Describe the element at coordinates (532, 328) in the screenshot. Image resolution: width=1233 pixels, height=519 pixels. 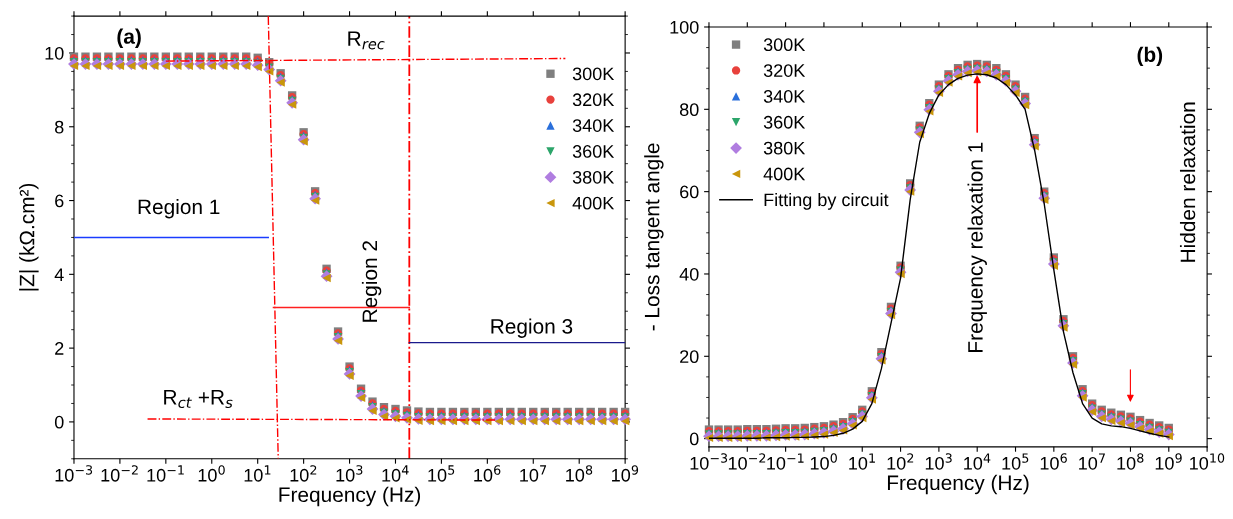
I see `annotation: Region 3` at that location.